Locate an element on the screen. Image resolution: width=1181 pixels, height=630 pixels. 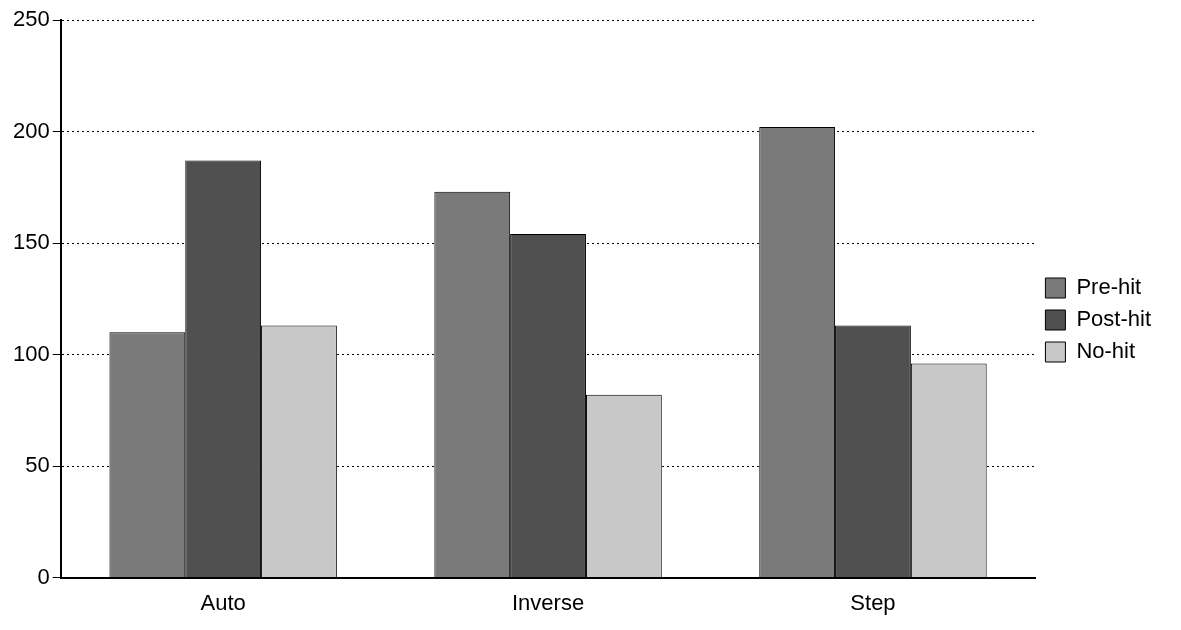
y-tick-label: 0 is located at coordinates (43, 576).